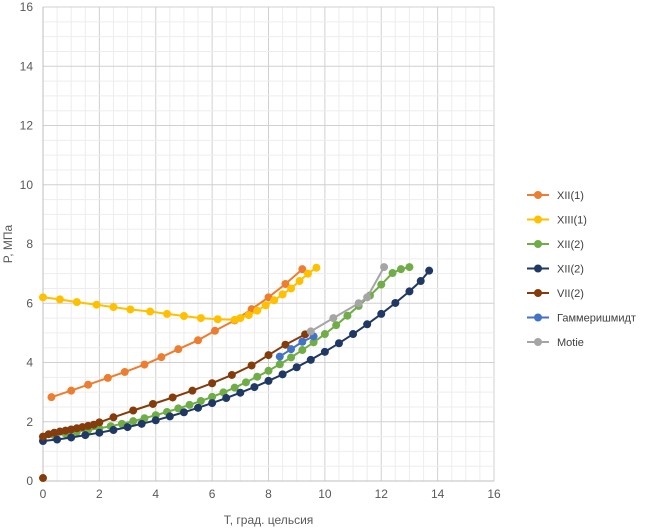 This screenshot has height=530, width=648. Describe the element at coordinates (29, 422) in the screenshot. I see `y-tick-label: 2` at that location.